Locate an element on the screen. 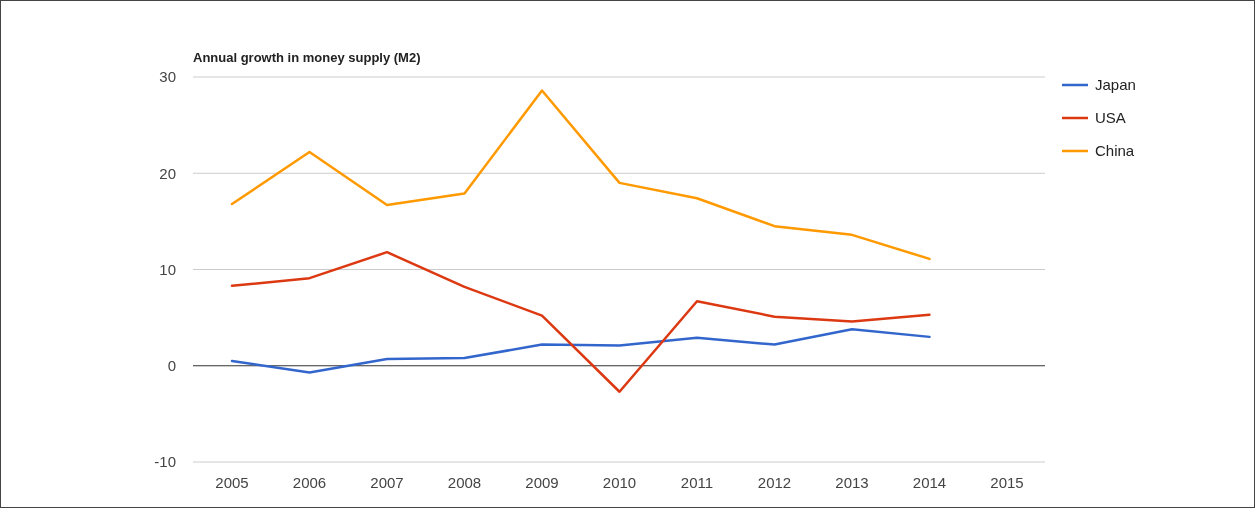  x-tick-label: 2011 is located at coordinates (697, 482).